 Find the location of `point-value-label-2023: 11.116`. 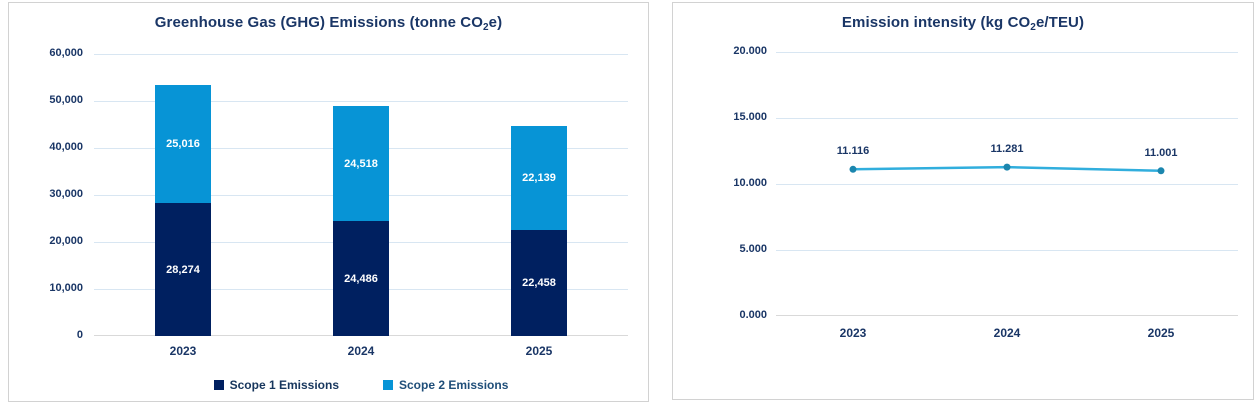

point-value-label-2023: 11.116 is located at coordinates (853, 151).